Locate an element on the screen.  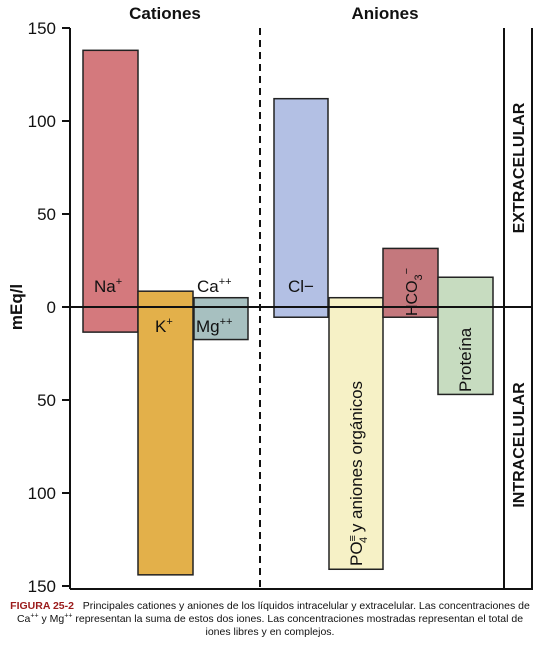
section-title-aniones: Aniones is located at coordinates (384, 13).